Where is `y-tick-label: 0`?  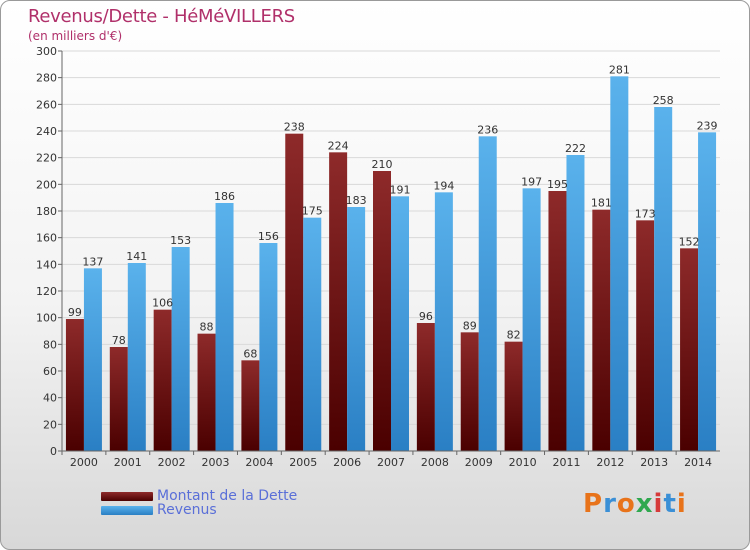
y-tick-label: 0 is located at coordinates (53, 451).